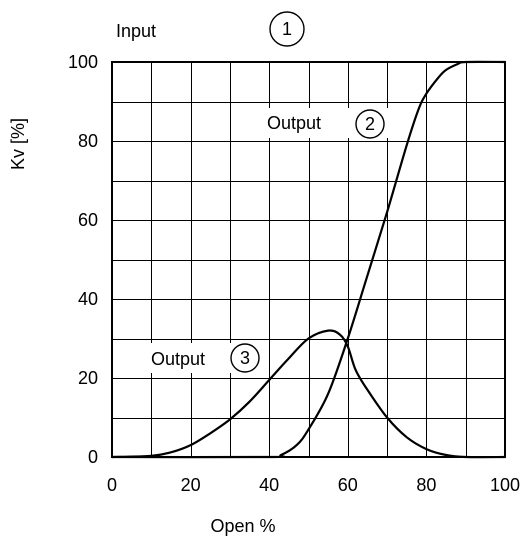 The image size is (527, 543). What do you see at coordinates (88, 220) in the screenshot?
I see `y-tick-label: 60` at bounding box center [88, 220].